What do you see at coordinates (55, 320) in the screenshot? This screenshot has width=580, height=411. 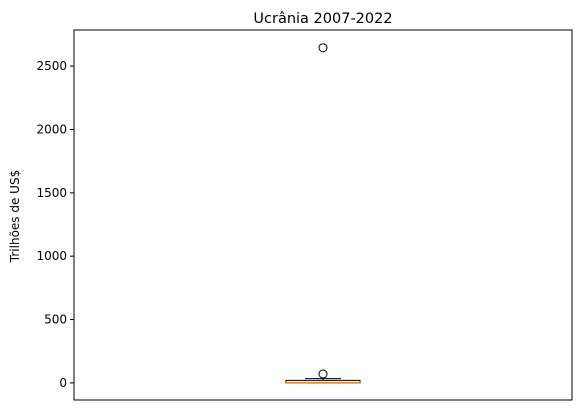 I see `y-tick-label: 500` at bounding box center [55, 320].